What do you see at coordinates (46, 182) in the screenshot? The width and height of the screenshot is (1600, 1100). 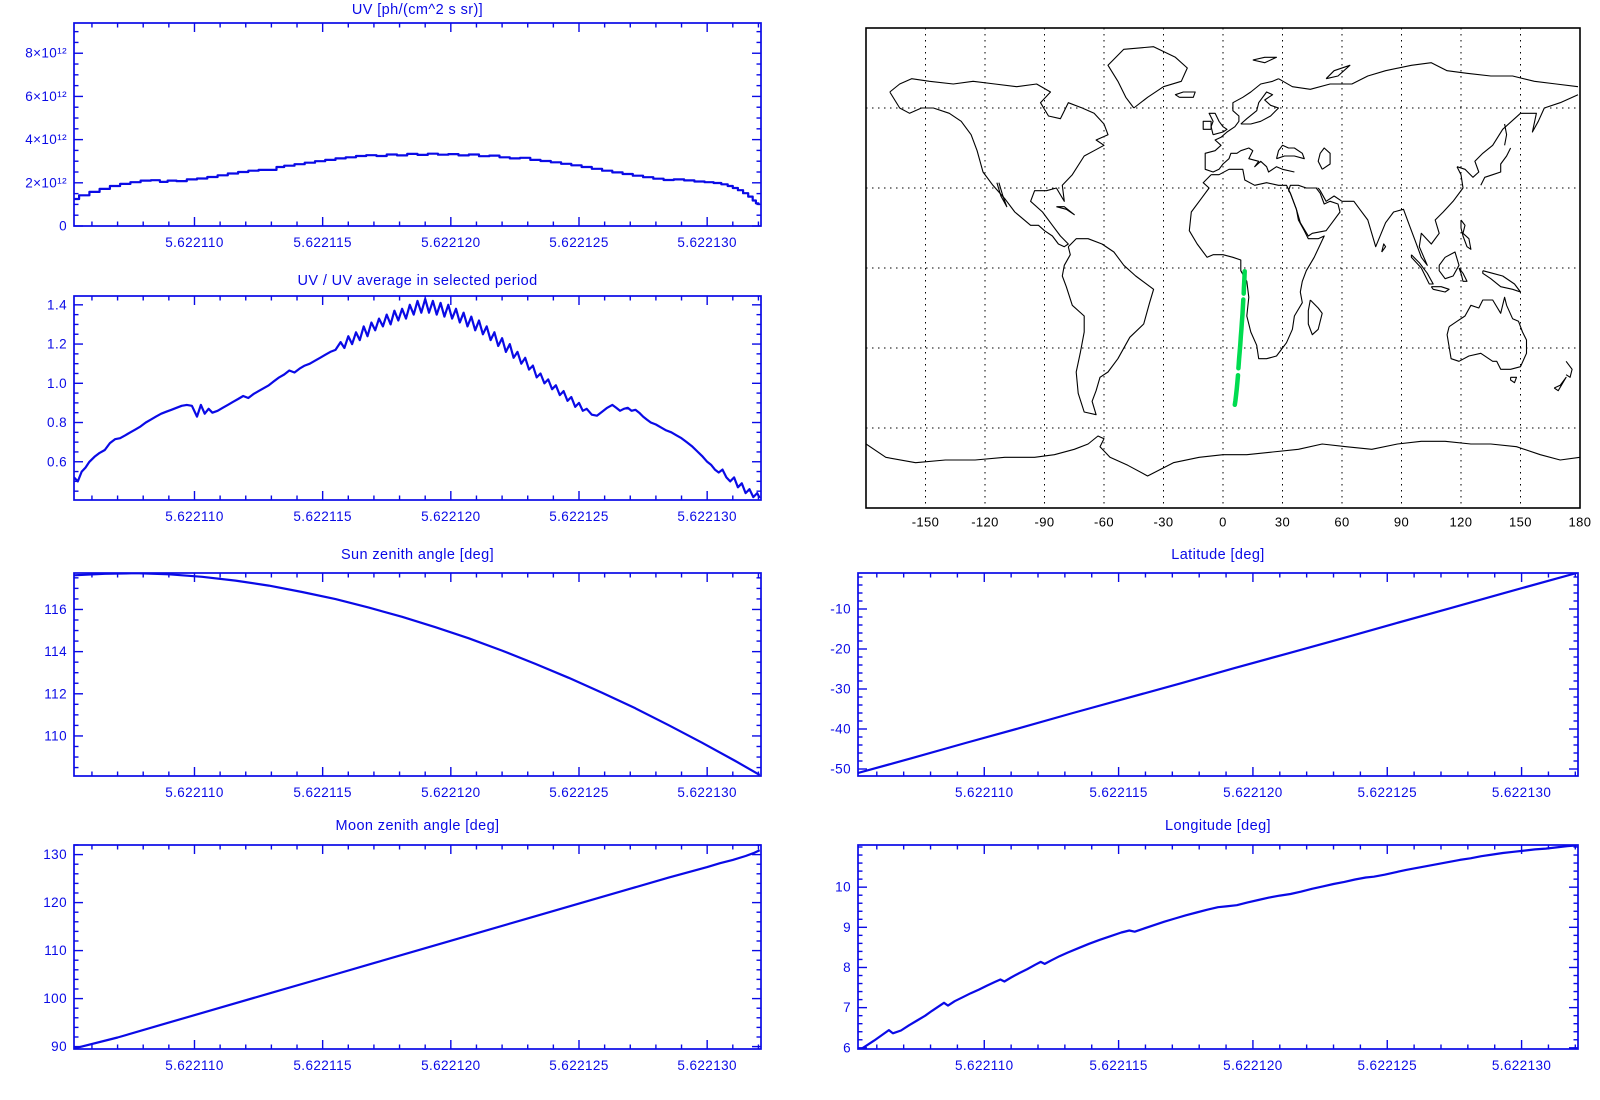 I see `y-tick-label: 2×10¹²` at bounding box center [46, 182].